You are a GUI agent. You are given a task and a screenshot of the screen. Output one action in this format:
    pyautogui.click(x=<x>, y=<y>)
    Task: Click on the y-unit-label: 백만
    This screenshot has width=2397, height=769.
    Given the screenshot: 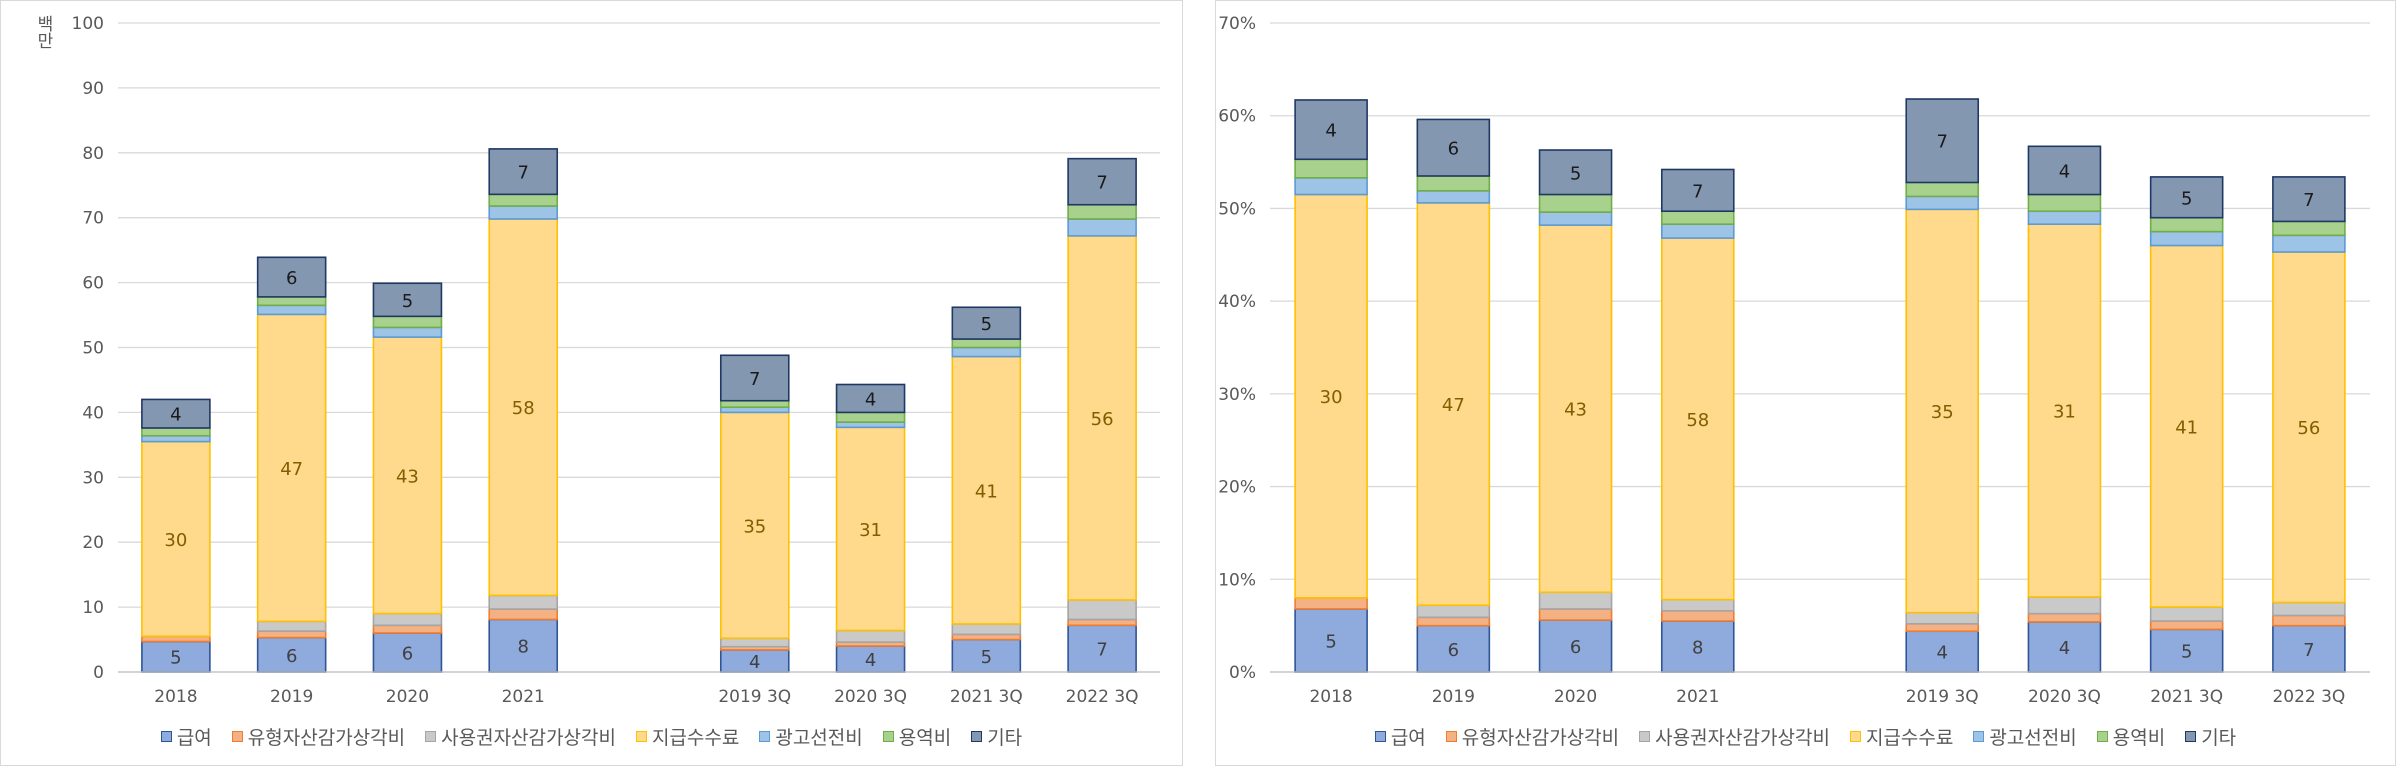 What is the action you would take?
    pyautogui.click(x=43, y=32)
    